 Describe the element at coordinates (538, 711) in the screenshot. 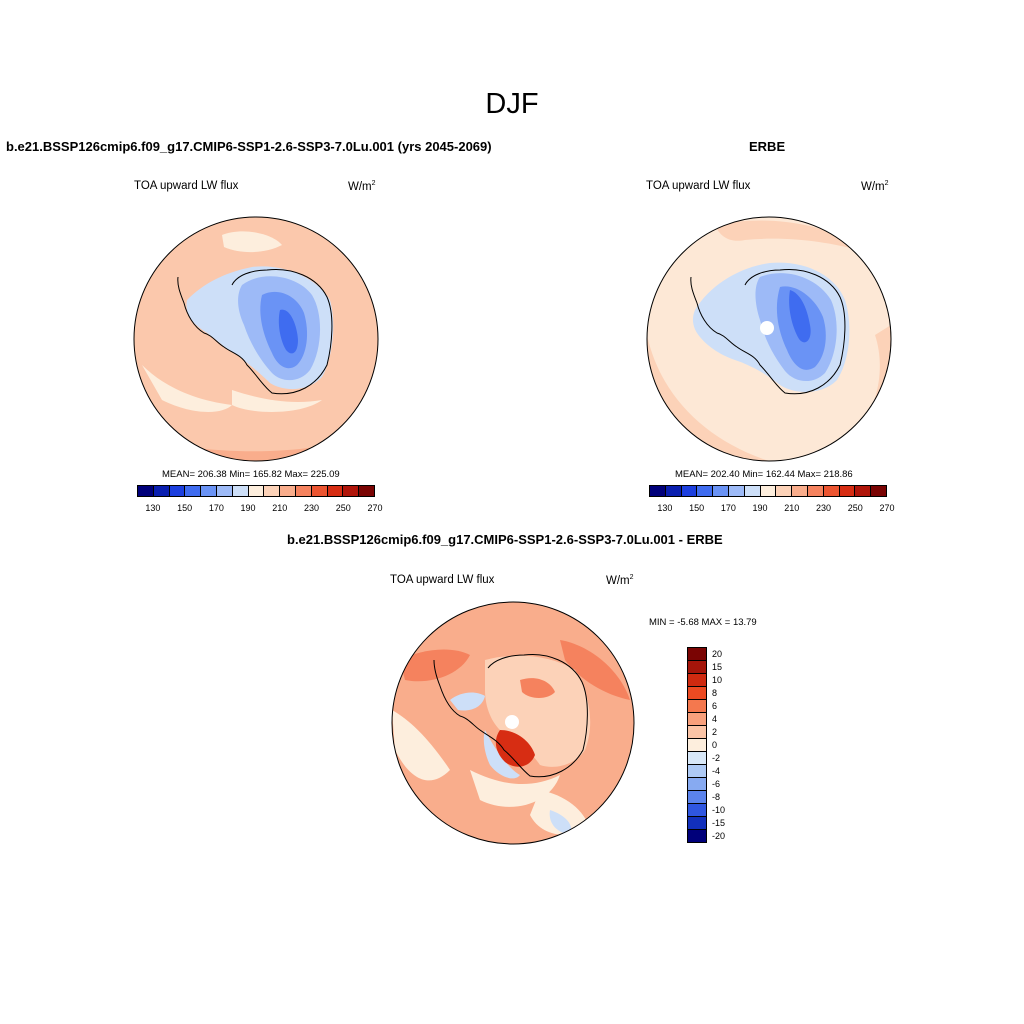

I see `diff-ice-region` at that location.